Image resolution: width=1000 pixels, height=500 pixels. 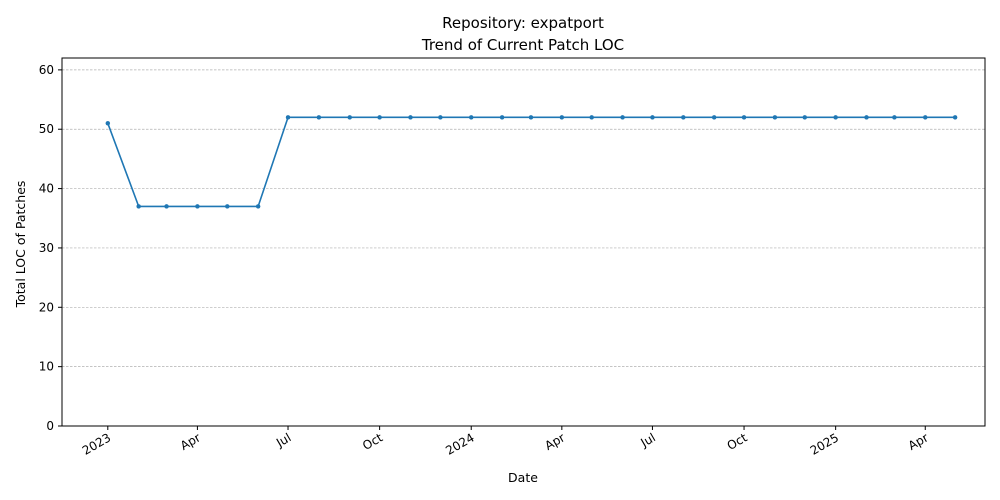 What do you see at coordinates (824, 443) in the screenshot?
I see `x-tick-label: 2025` at bounding box center [824, 443].